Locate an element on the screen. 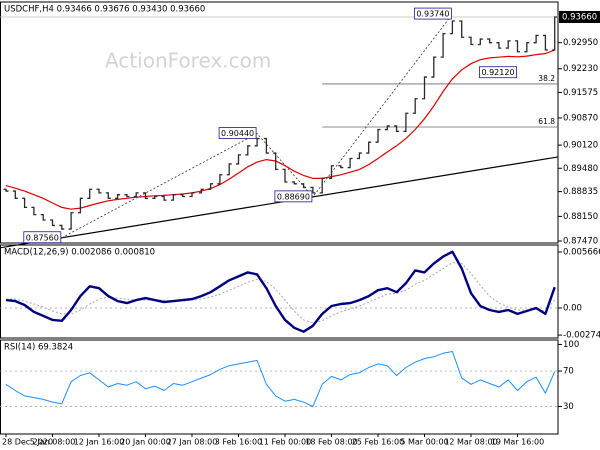 This screenshot has height=450, width=600. y-tick-label: 0.00 is located at coordinates (572, 308).